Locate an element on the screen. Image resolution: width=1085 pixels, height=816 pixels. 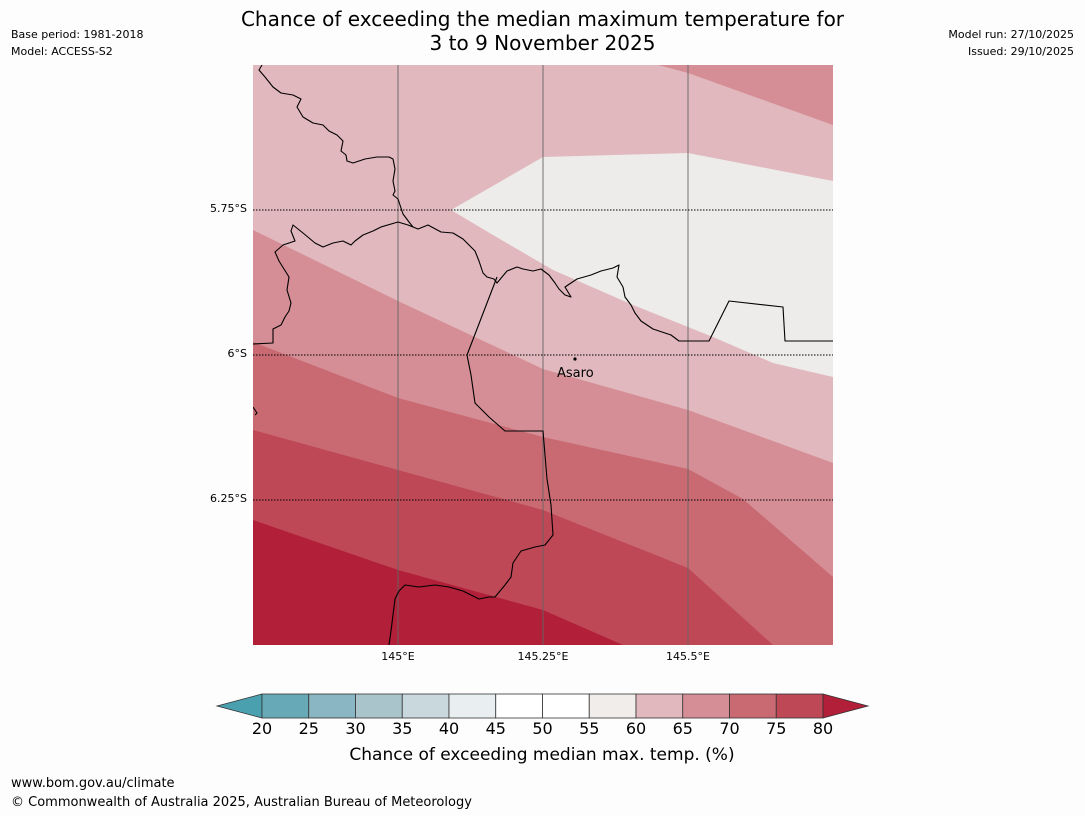
colorbar-boxes is located at coordinates (542, 706).